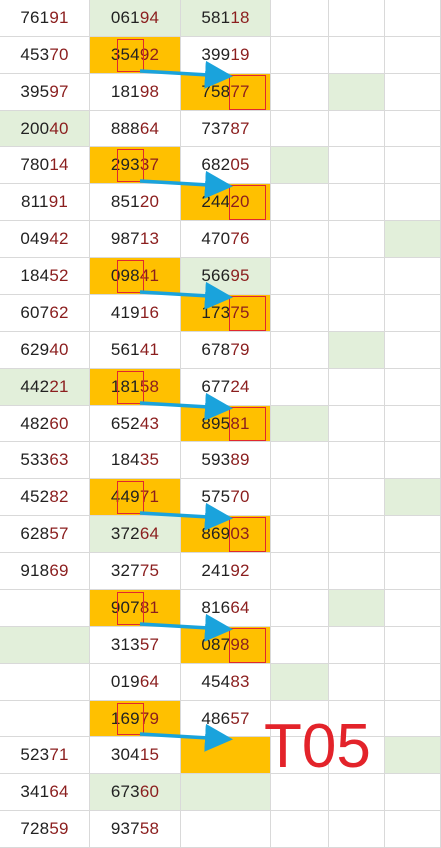 This screenshot has height=848, width=441. What do you see at coordinates (226, 55) in the screenshot?
I see `grid-cell: 399 19` at bounding box center [226, 55].